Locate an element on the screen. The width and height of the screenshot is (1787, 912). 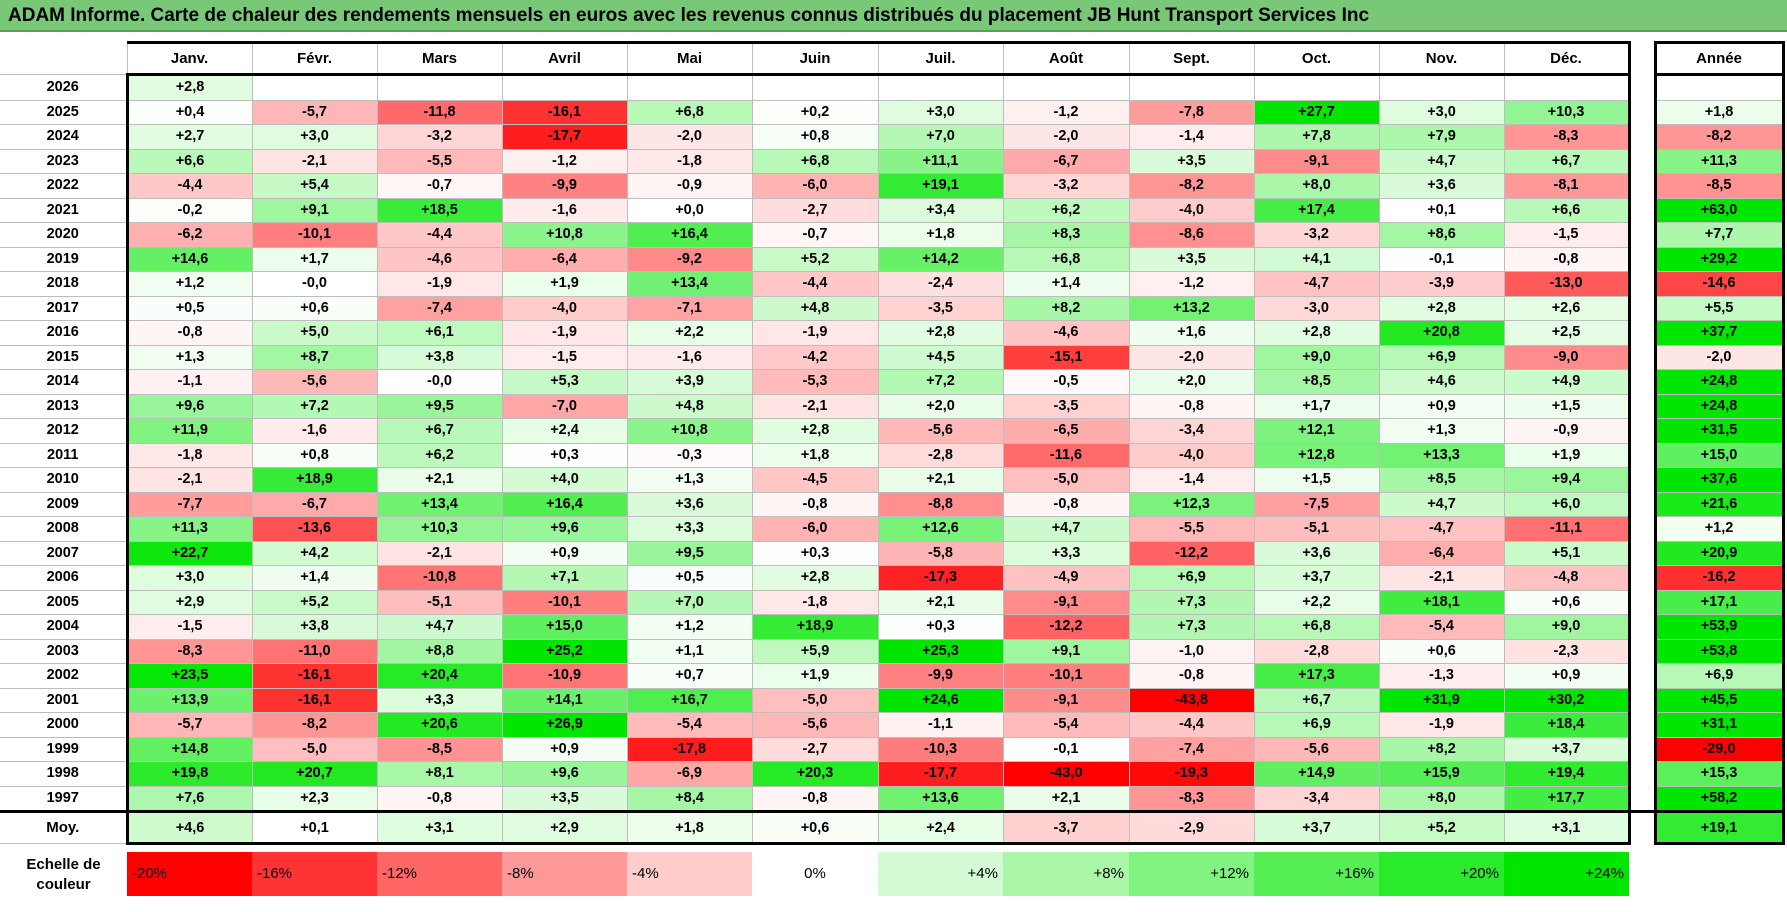
annual-cell is located at coordinates (1719, 87).